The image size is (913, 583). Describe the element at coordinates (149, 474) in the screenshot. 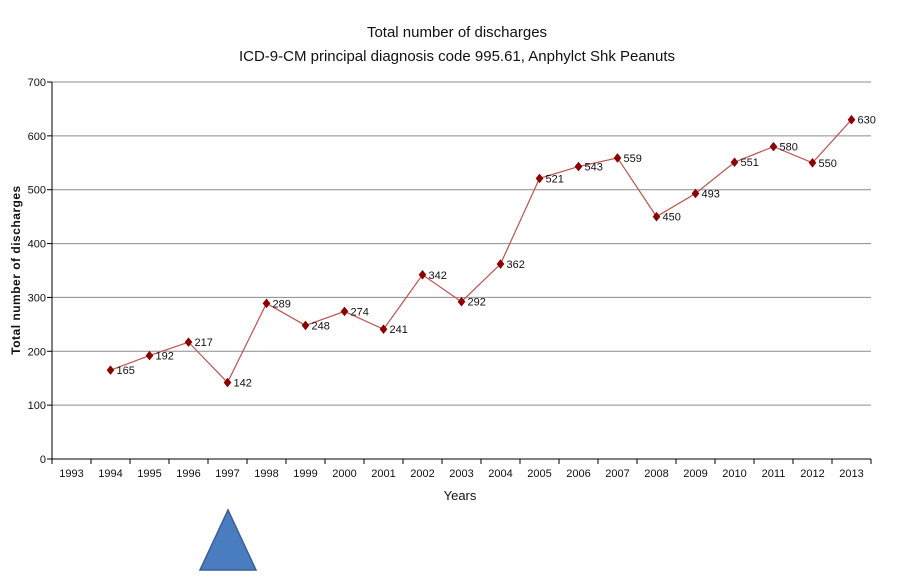

I see `x-tick-label: 1995` at that location.